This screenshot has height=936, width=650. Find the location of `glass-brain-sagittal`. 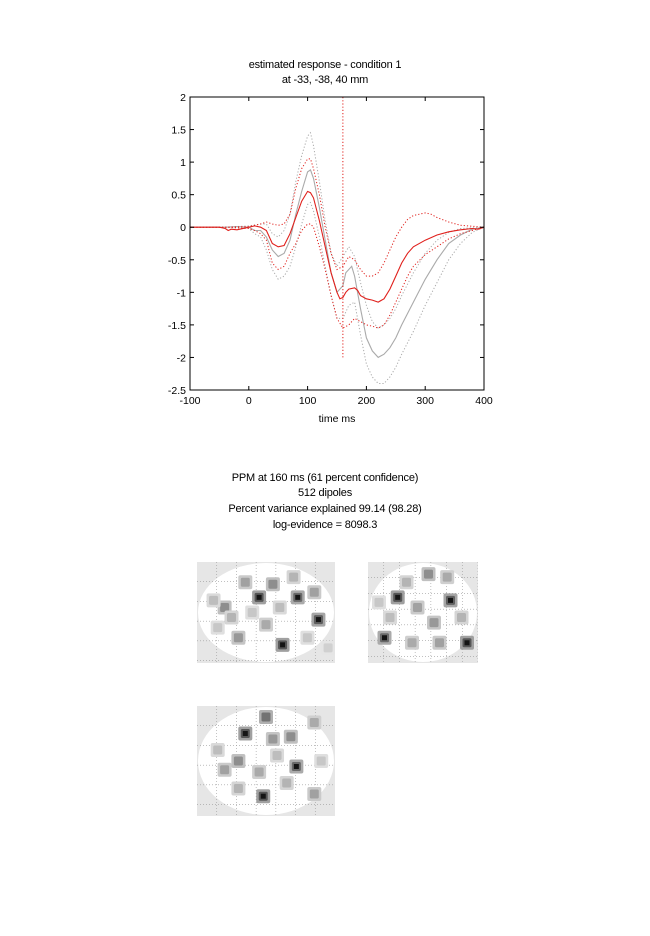

glass-brain-sagittal is located at coordinates (266, 612).